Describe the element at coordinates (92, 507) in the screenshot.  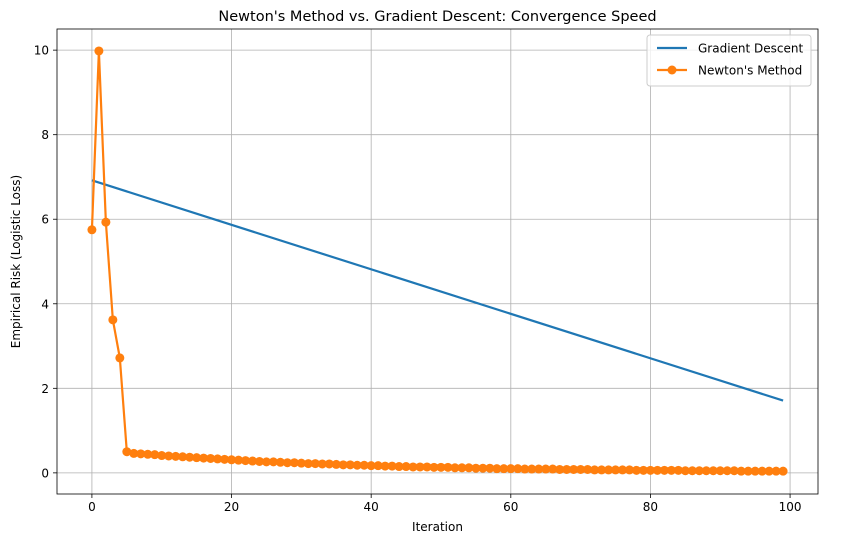
I see `x-tick-label: 0` at that location.